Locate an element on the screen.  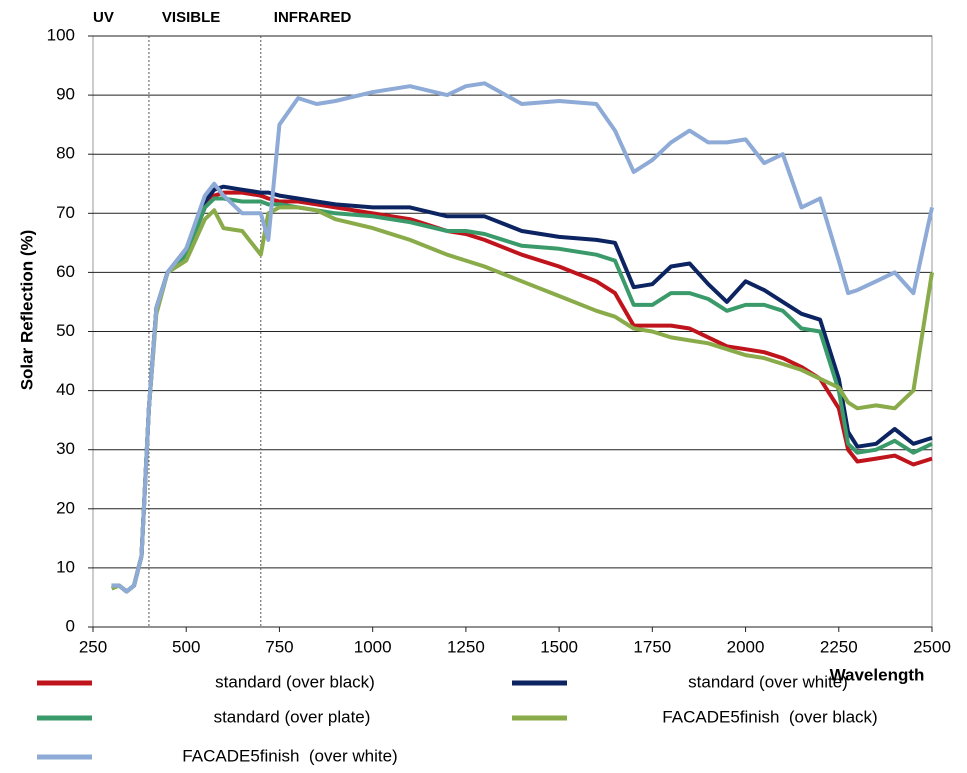
y-tick-label: 0 is located at coordinates (70, 625).